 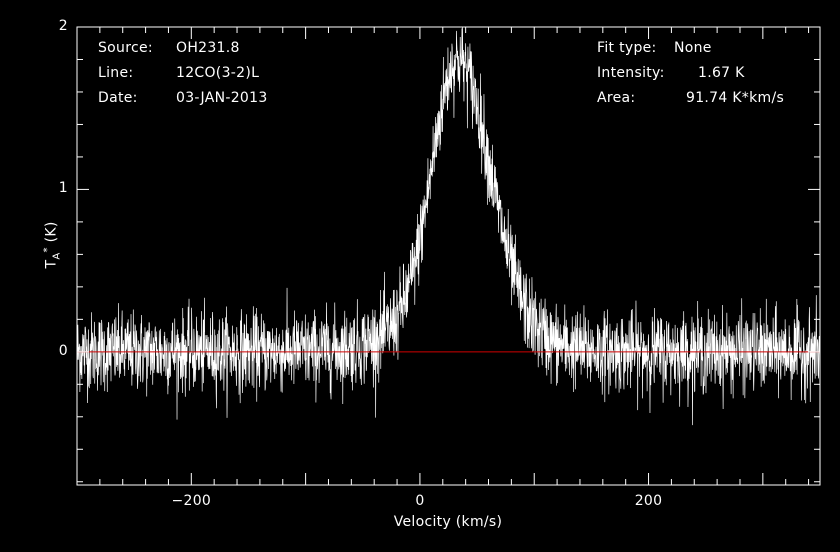 I want to click on y-axis-label: TA* (K), so click(x=52, y=245).